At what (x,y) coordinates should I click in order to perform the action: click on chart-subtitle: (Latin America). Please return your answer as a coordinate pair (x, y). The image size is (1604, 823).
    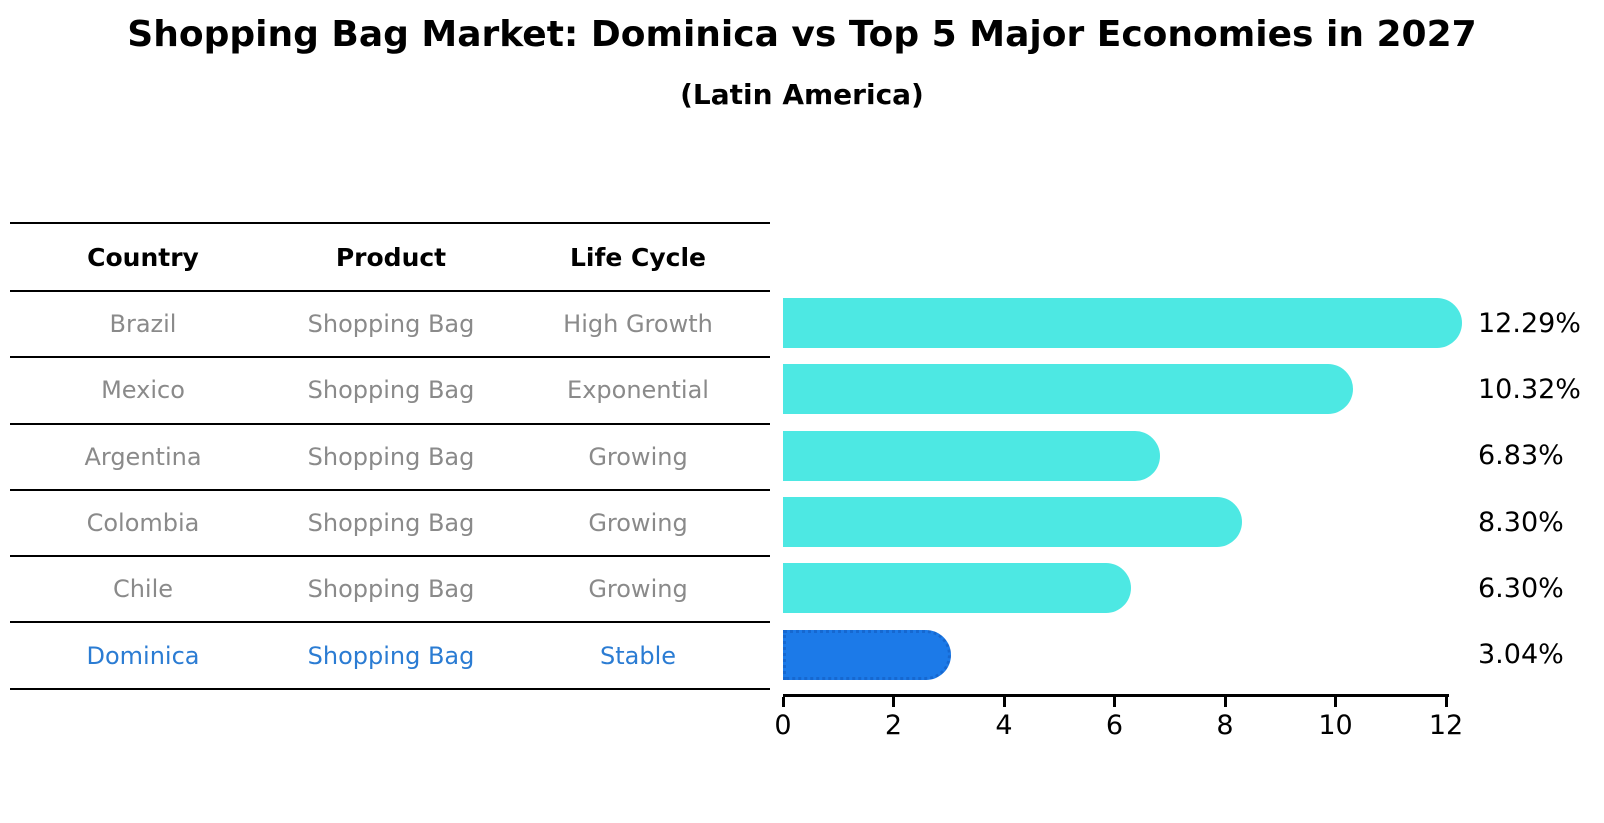
    Looking at the image, I should click on (802, 94).